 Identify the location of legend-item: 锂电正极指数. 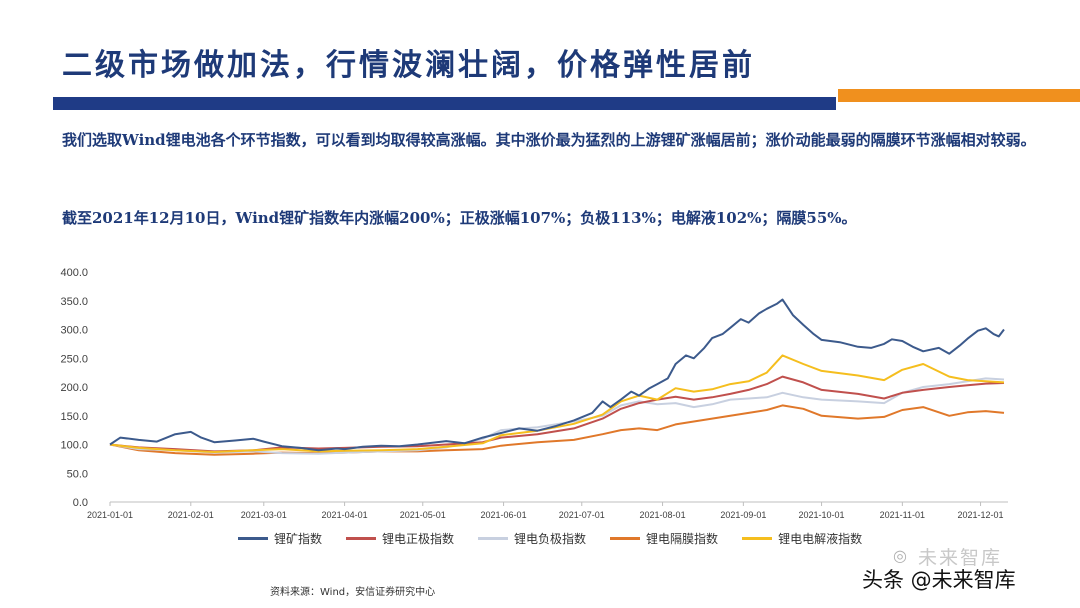
(400, 538).